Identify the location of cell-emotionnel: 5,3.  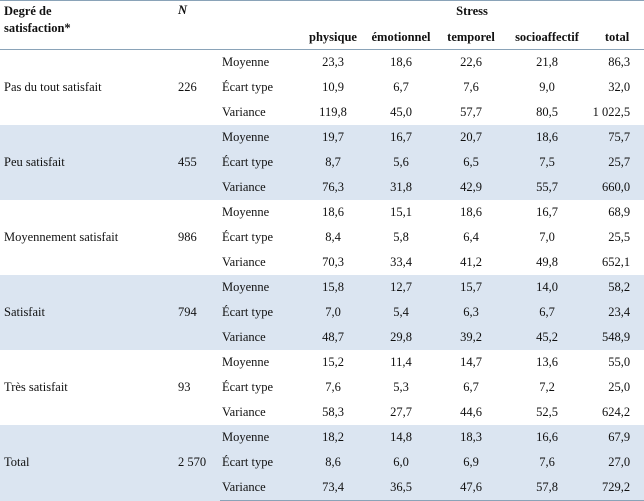
(401, 387).